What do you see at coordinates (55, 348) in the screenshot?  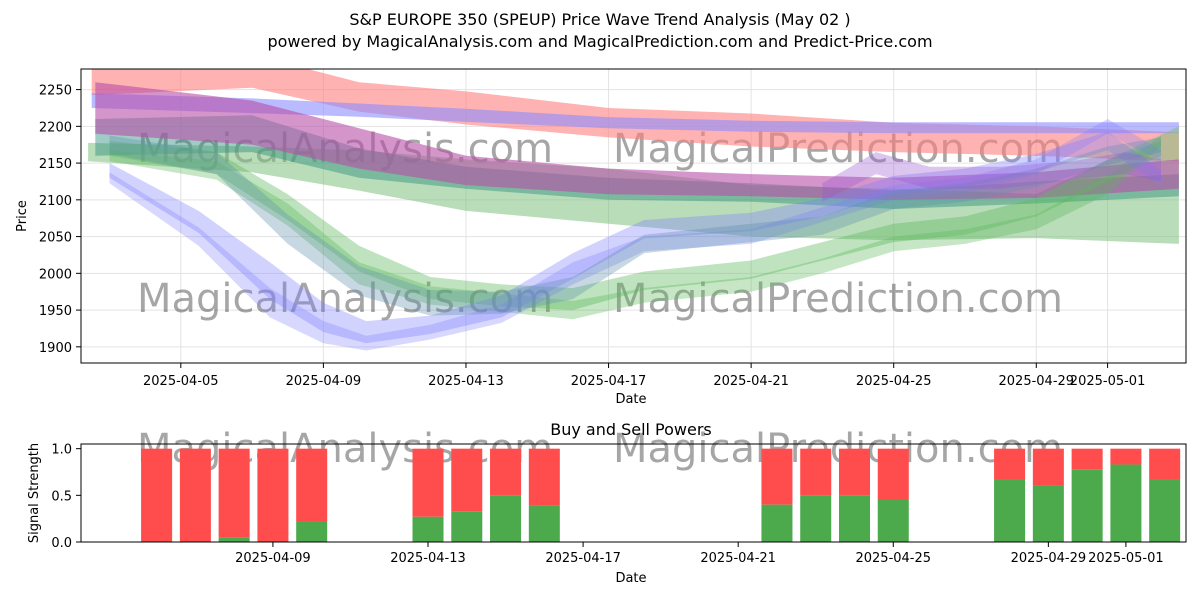 I see `price-ytick-label: 1900` at bounding box center [55, 348].